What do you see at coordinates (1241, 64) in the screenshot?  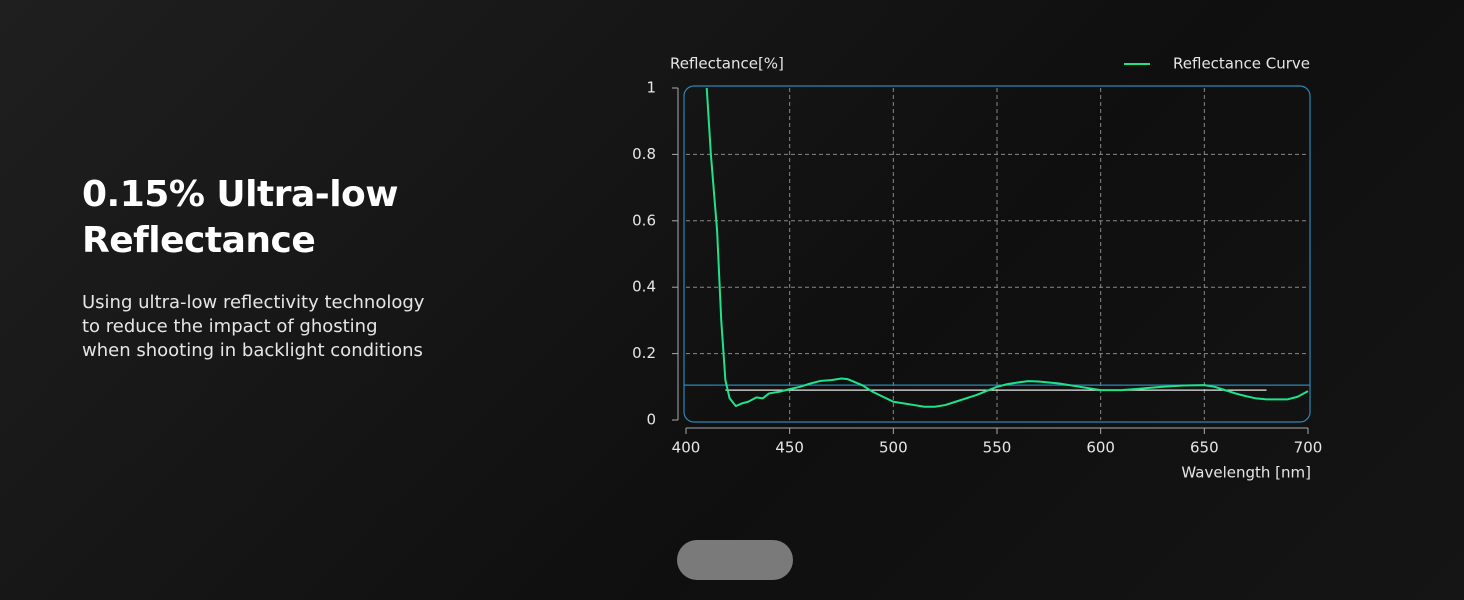 I see `legend-label: Reflectance Curve` at bounding box center [1241, 64].